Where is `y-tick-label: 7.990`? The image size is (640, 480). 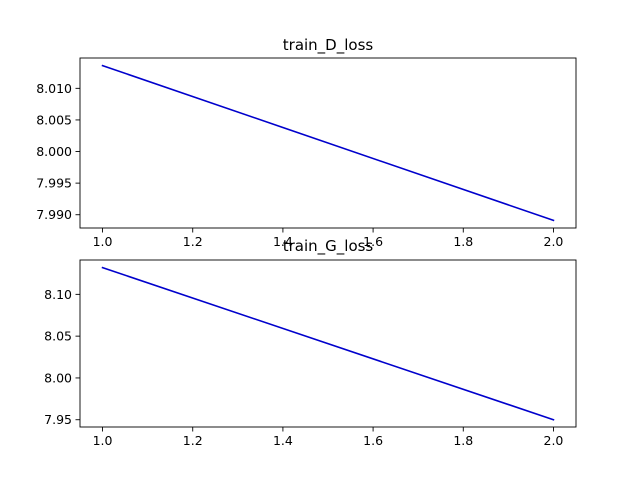
y-tick-label: 7.990 is located at coordinates (54, 214).